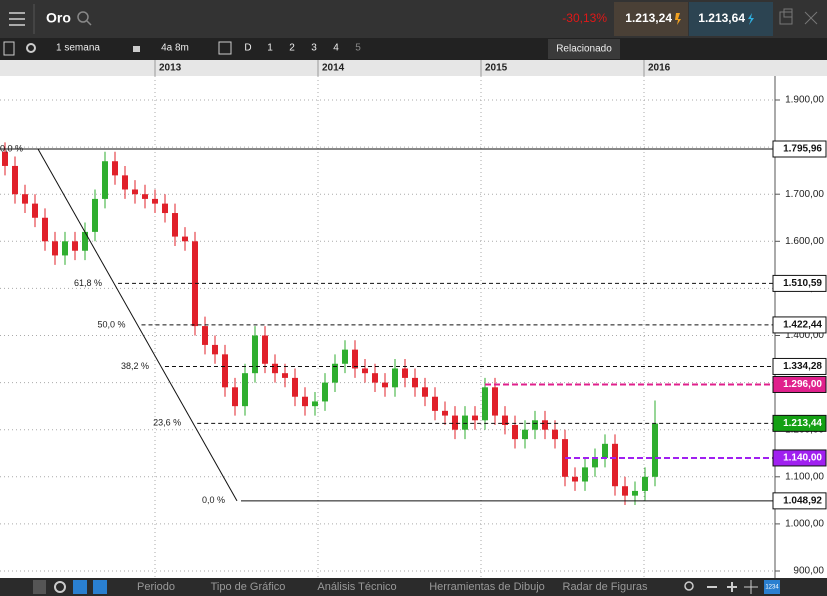 The width and height of the screenshot is (827, 596). Describe the element at coordinates (270, 48) in the screenshot. I see `toolbar-button: 1` at that location.